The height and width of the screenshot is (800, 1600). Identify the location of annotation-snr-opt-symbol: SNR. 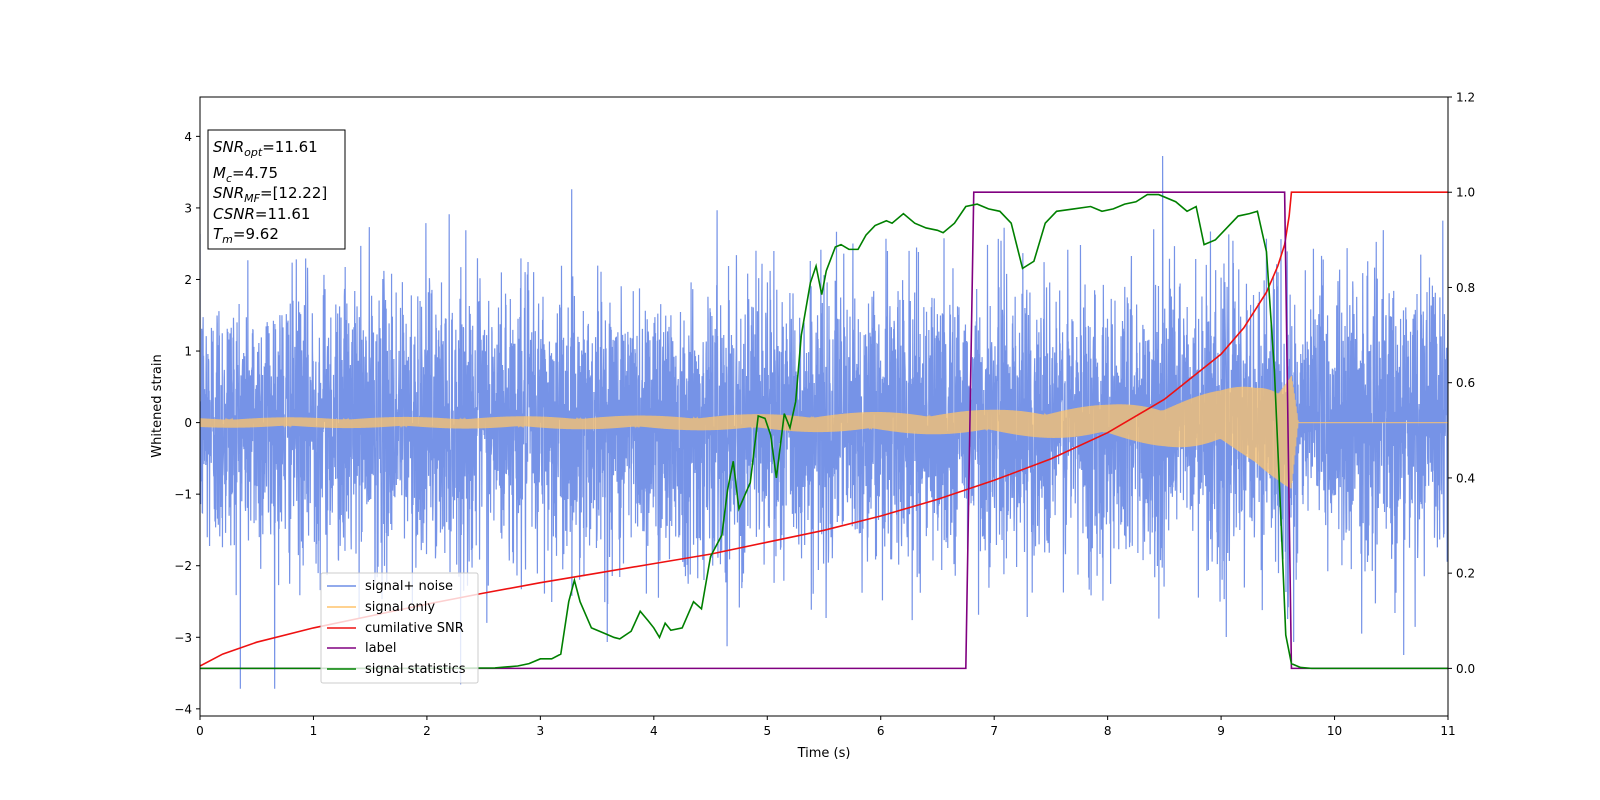
(228, 147).